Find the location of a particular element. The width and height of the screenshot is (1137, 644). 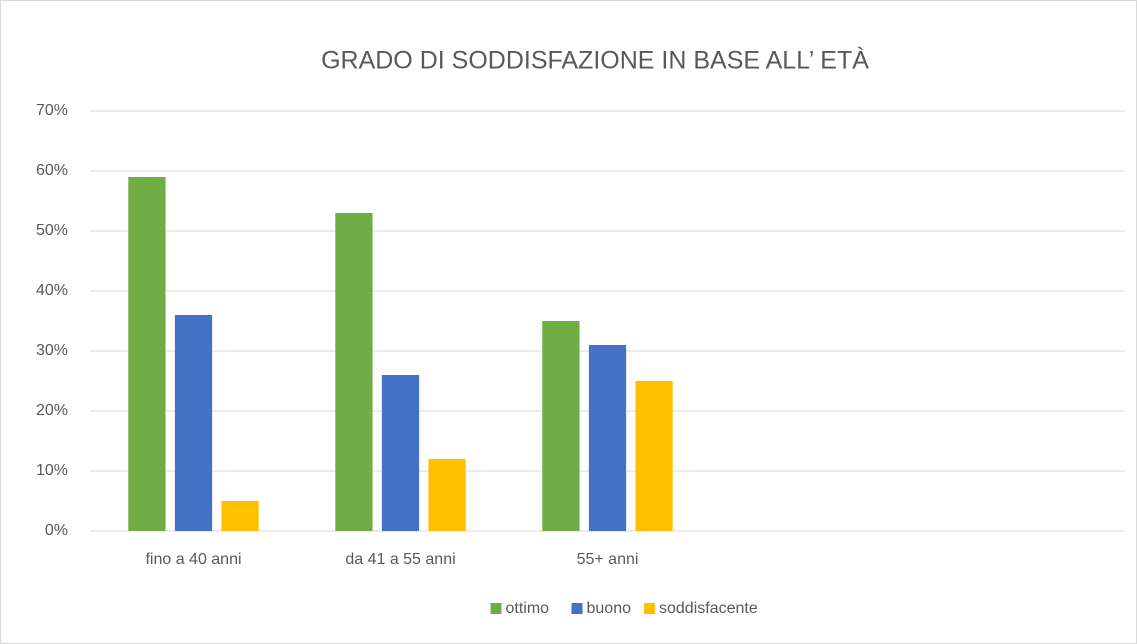

y-tick-label: 20% is located at coordinates (52, 410).